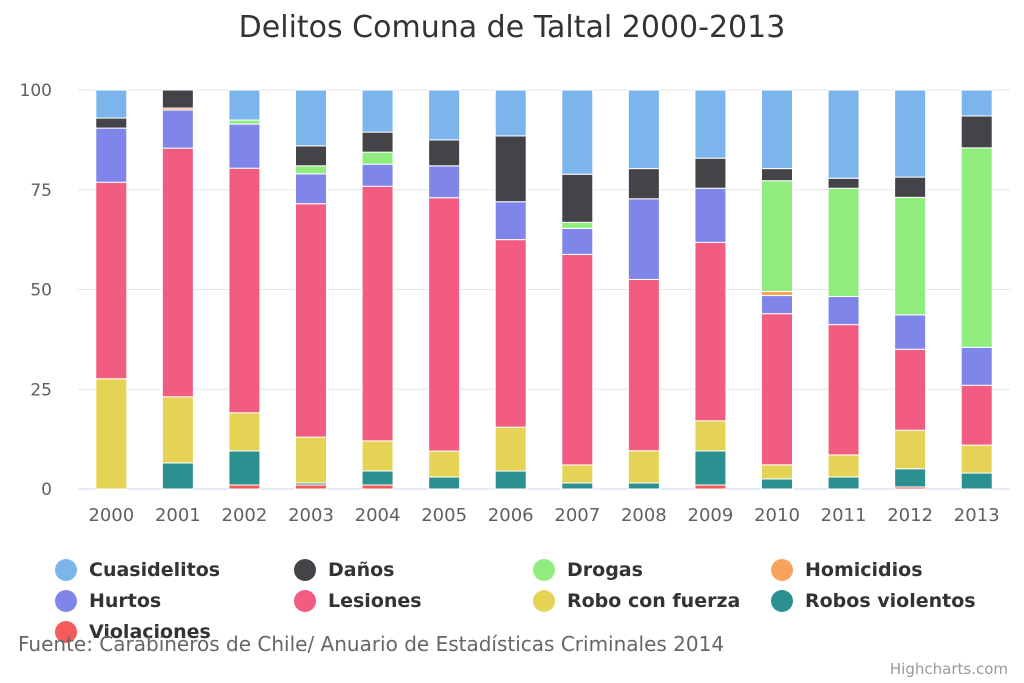 This screenshot has height=683, width=1024. What do you see at coordinates (41, 291) in the screenshot?
I see `y-tick-label: 50` at bounding box center [41, 291].